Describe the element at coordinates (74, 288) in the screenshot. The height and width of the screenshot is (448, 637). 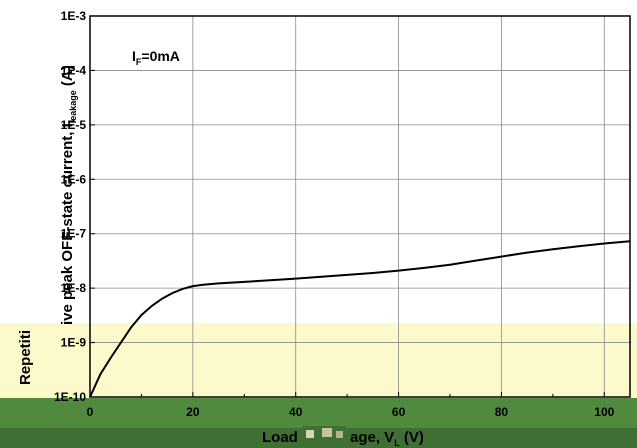
I see `y-tick-label: 1E-8` at that location.